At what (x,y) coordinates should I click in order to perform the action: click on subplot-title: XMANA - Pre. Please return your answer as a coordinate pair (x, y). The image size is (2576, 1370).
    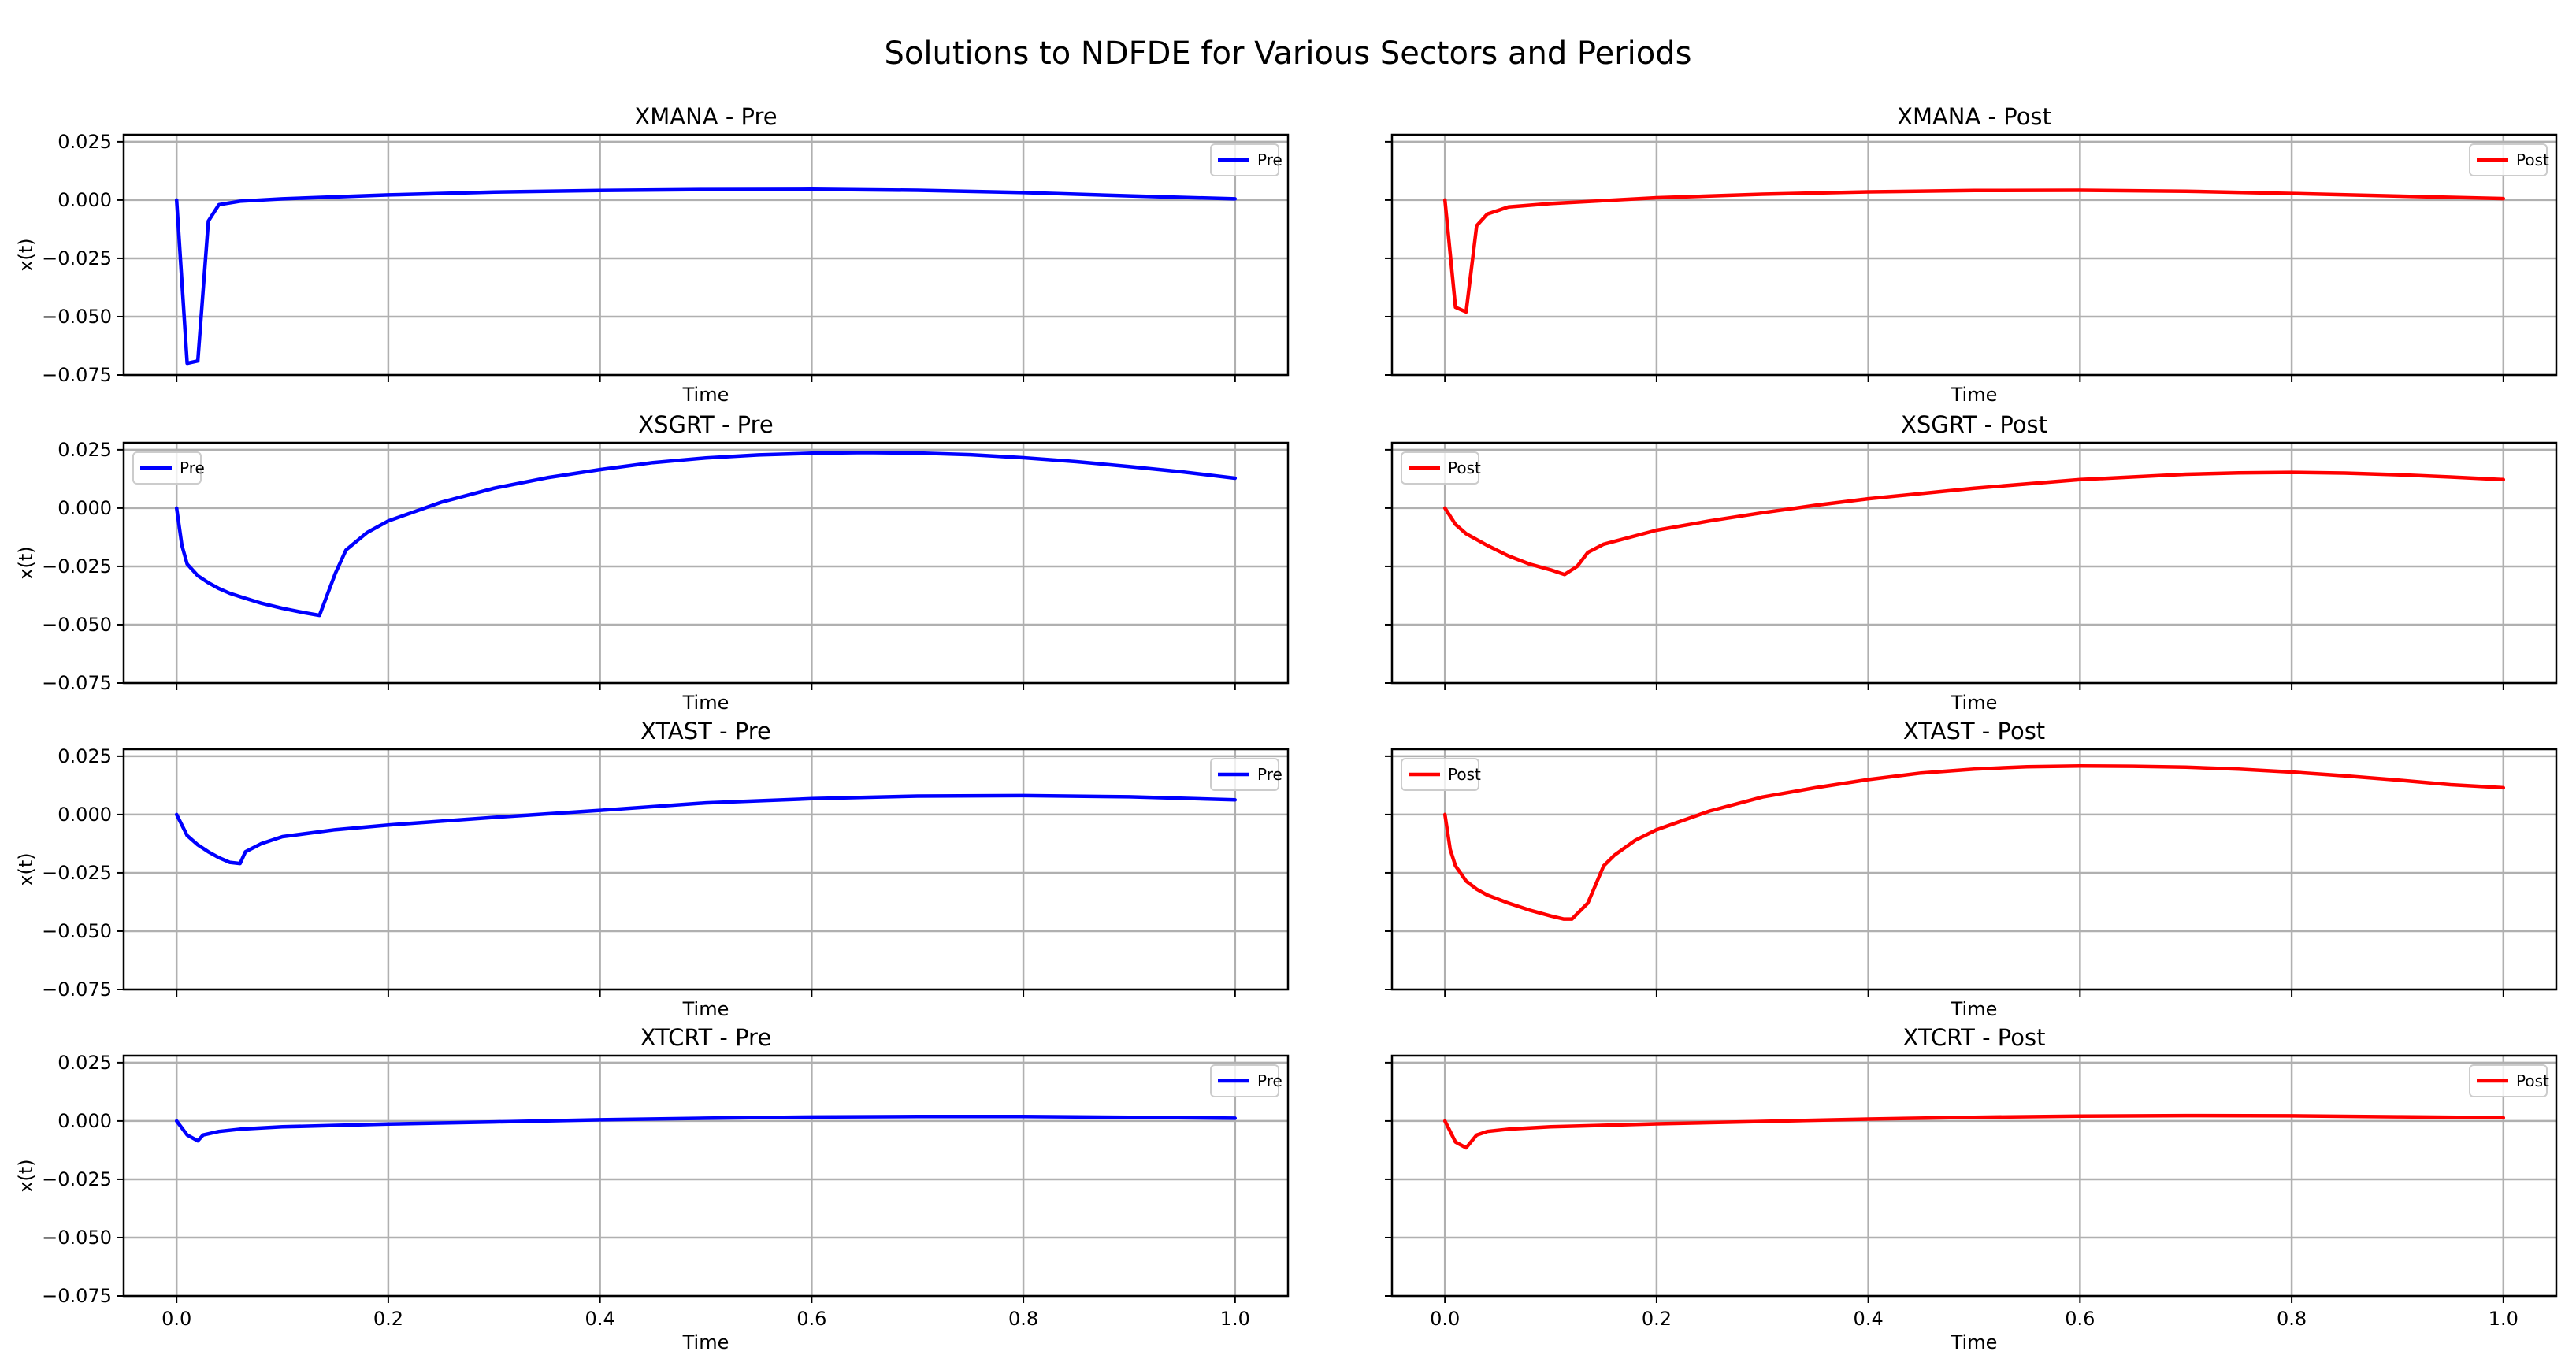
    Looking at the image, I should click on (705, 117).